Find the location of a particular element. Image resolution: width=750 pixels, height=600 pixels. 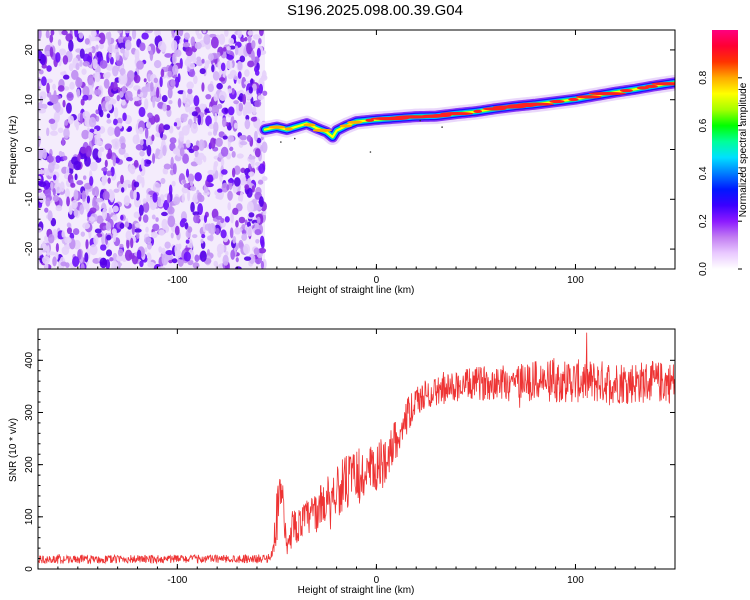

y-tick-label: 400 is located at coordinates (29, 360).